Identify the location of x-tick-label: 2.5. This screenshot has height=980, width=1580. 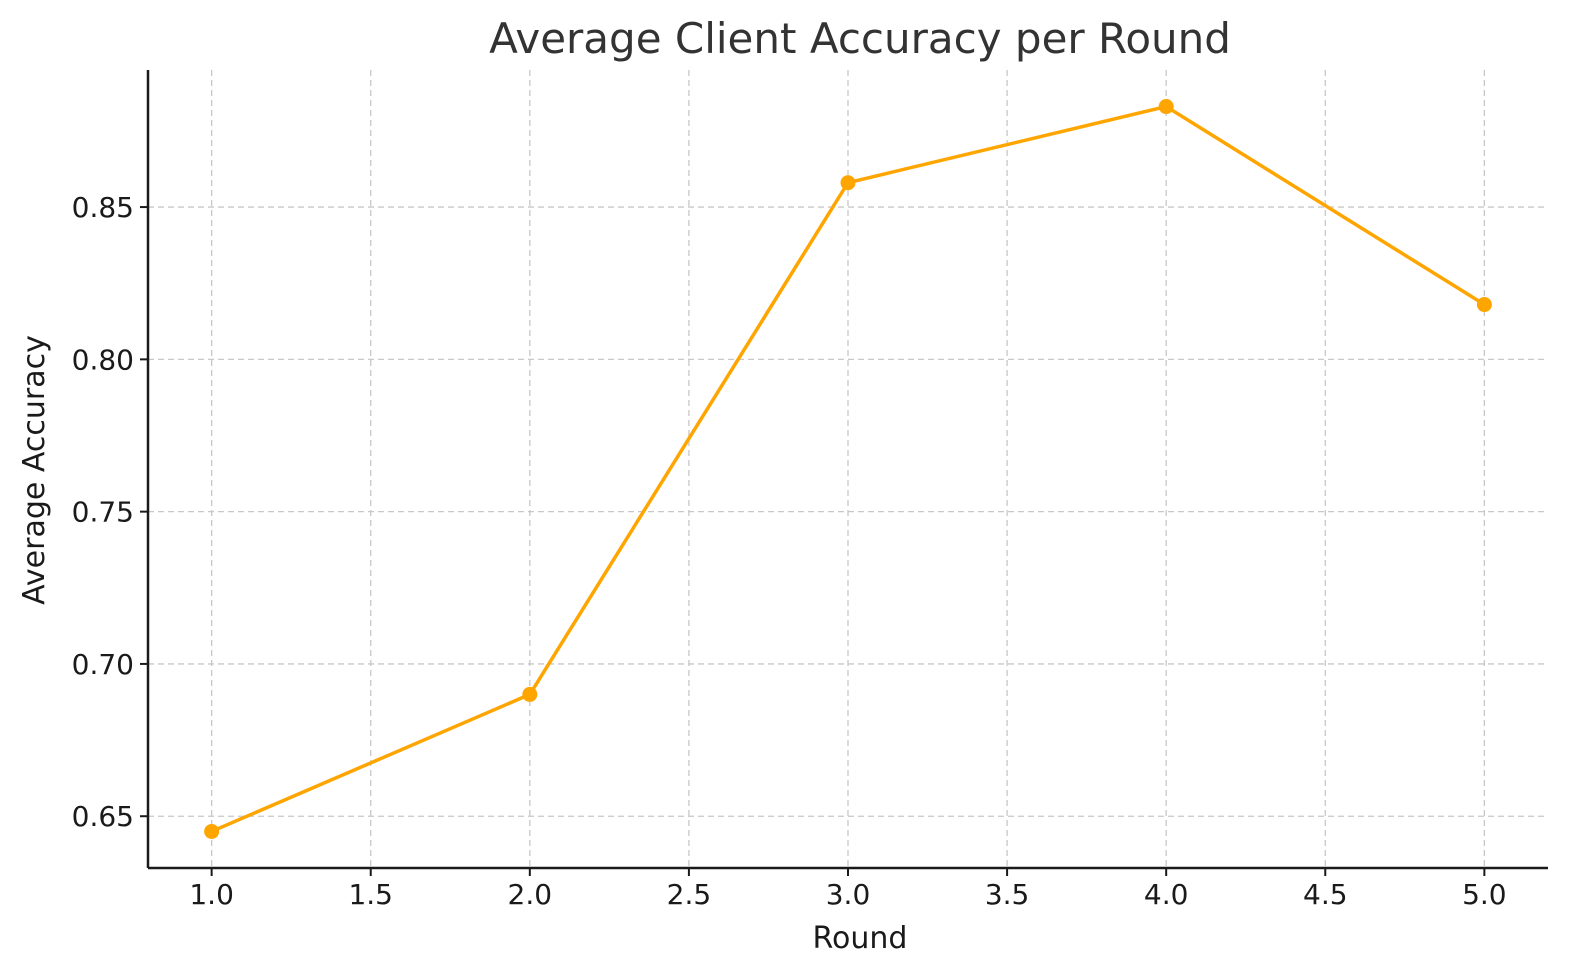
(689, 894).